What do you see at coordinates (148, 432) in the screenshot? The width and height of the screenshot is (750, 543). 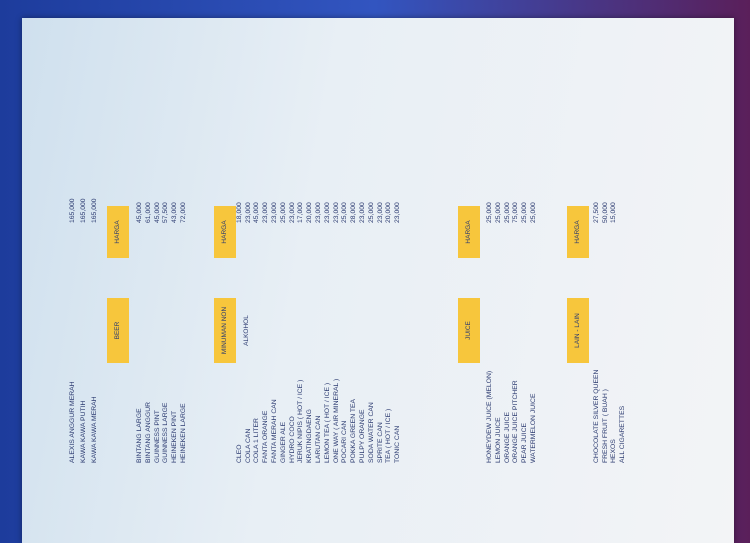 I see `item-name: BINTANG ANGGUR` at bounding box center [148, 432].